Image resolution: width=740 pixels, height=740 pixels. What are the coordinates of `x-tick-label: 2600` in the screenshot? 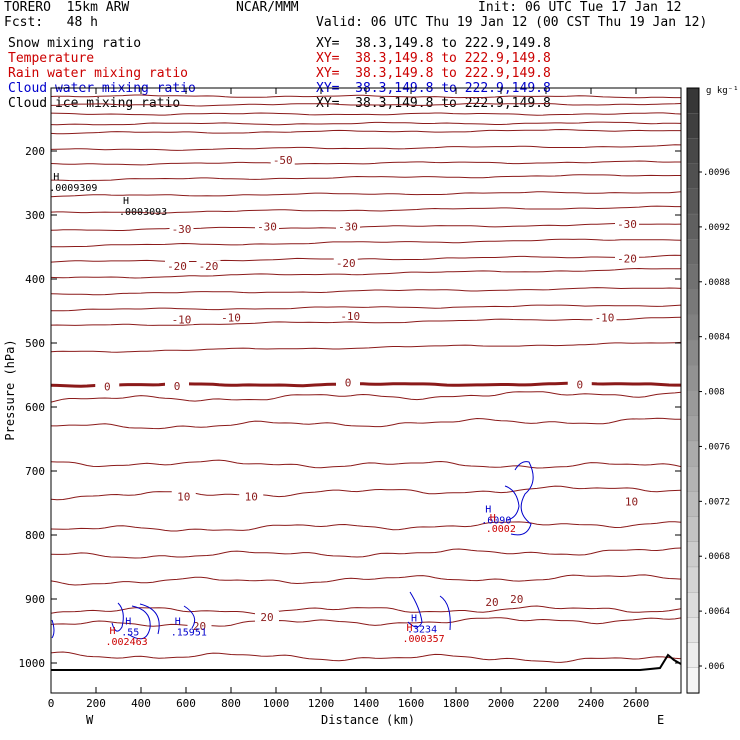 It's located at (636, 703).